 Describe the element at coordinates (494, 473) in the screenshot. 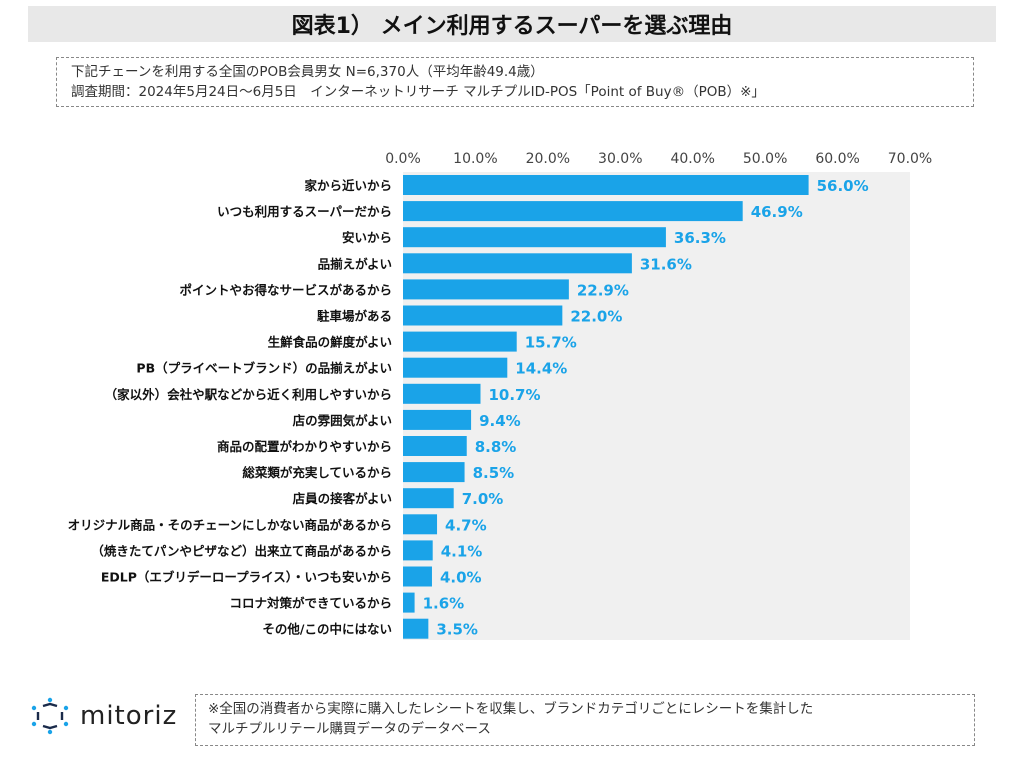

I see `data-label: 8.5%` at that location.